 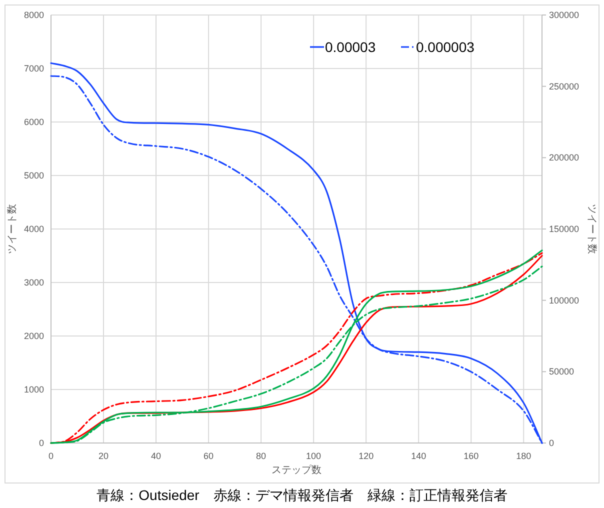 I want to click on legend-label: 0.00003, so click(x=350, y=47).